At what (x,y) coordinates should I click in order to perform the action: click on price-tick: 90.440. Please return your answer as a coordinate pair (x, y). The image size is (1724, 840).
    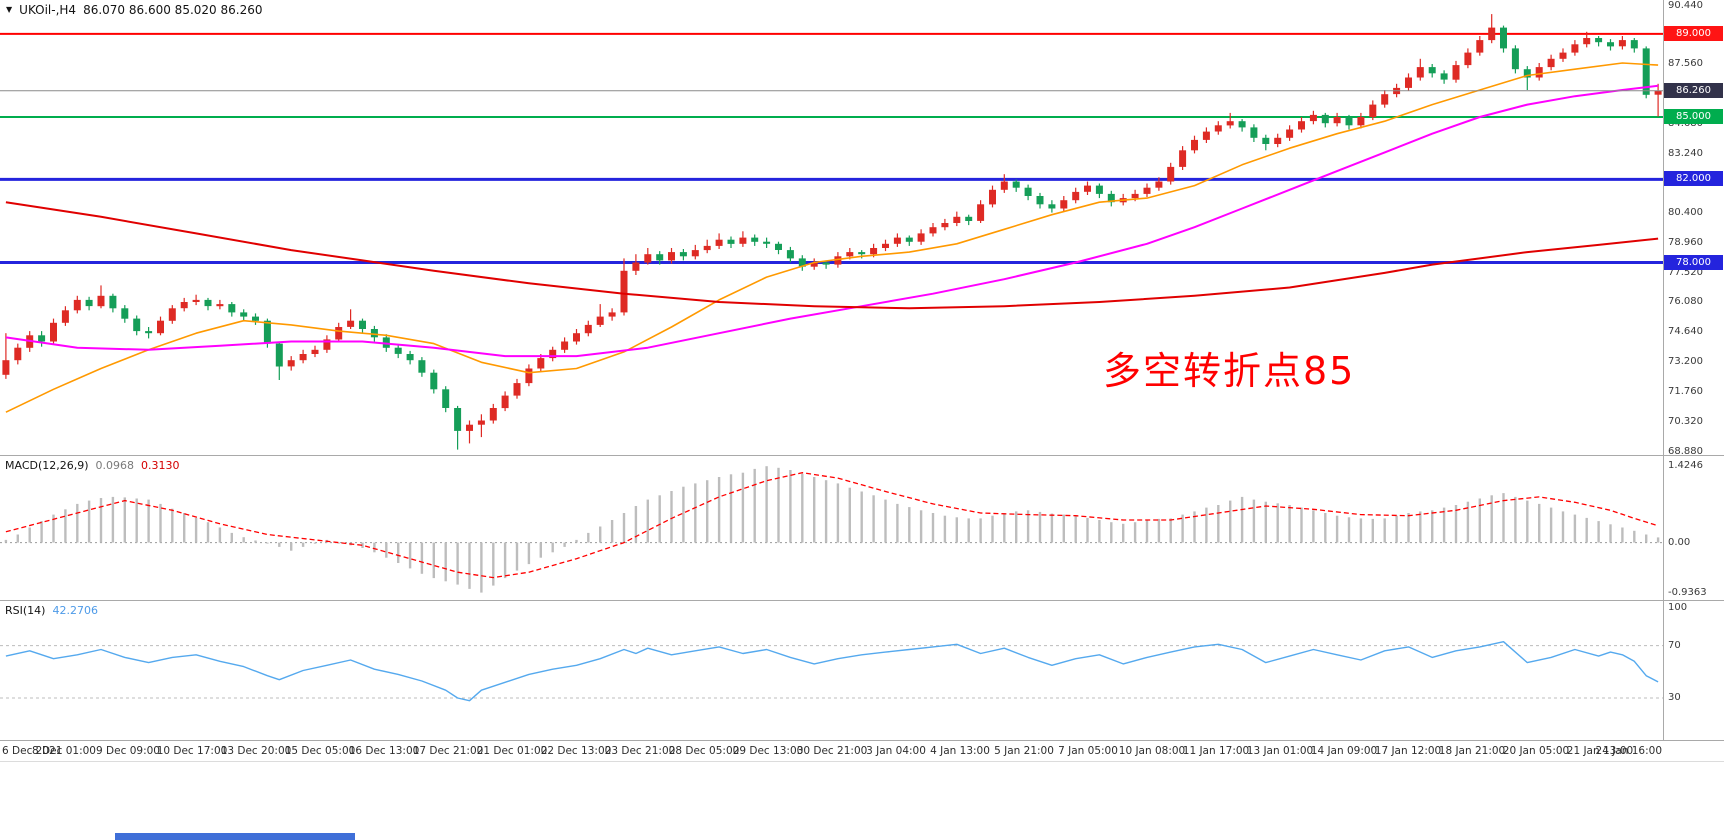
    Looking at the image, I should click on (1685, 5).